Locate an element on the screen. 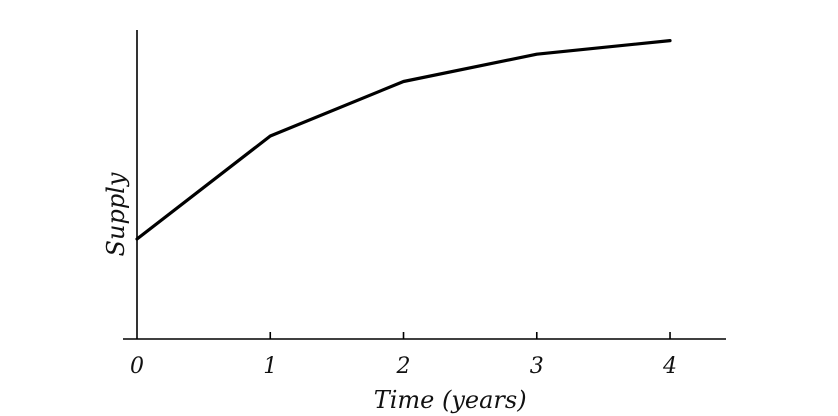  x-tick-label: 0 is located at coordinates (137, 366).